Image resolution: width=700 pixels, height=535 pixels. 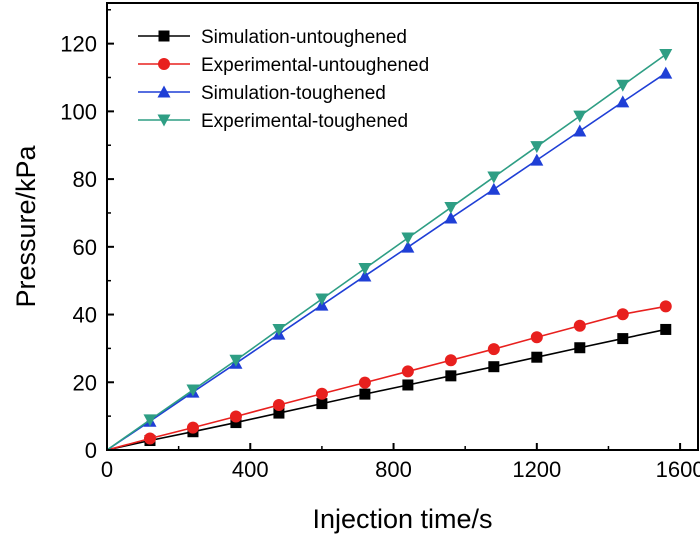 What do you see at coordinates (26, 225) in the screenshot?
I see `y-axis-label: Pressure/kPa` at bounding box center [26, 225].